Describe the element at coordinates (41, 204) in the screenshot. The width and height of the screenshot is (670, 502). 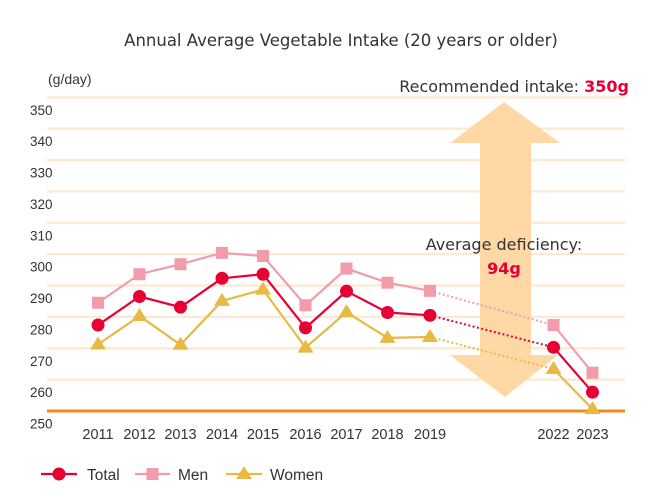
I see `y-tick-label: 320` at that location.